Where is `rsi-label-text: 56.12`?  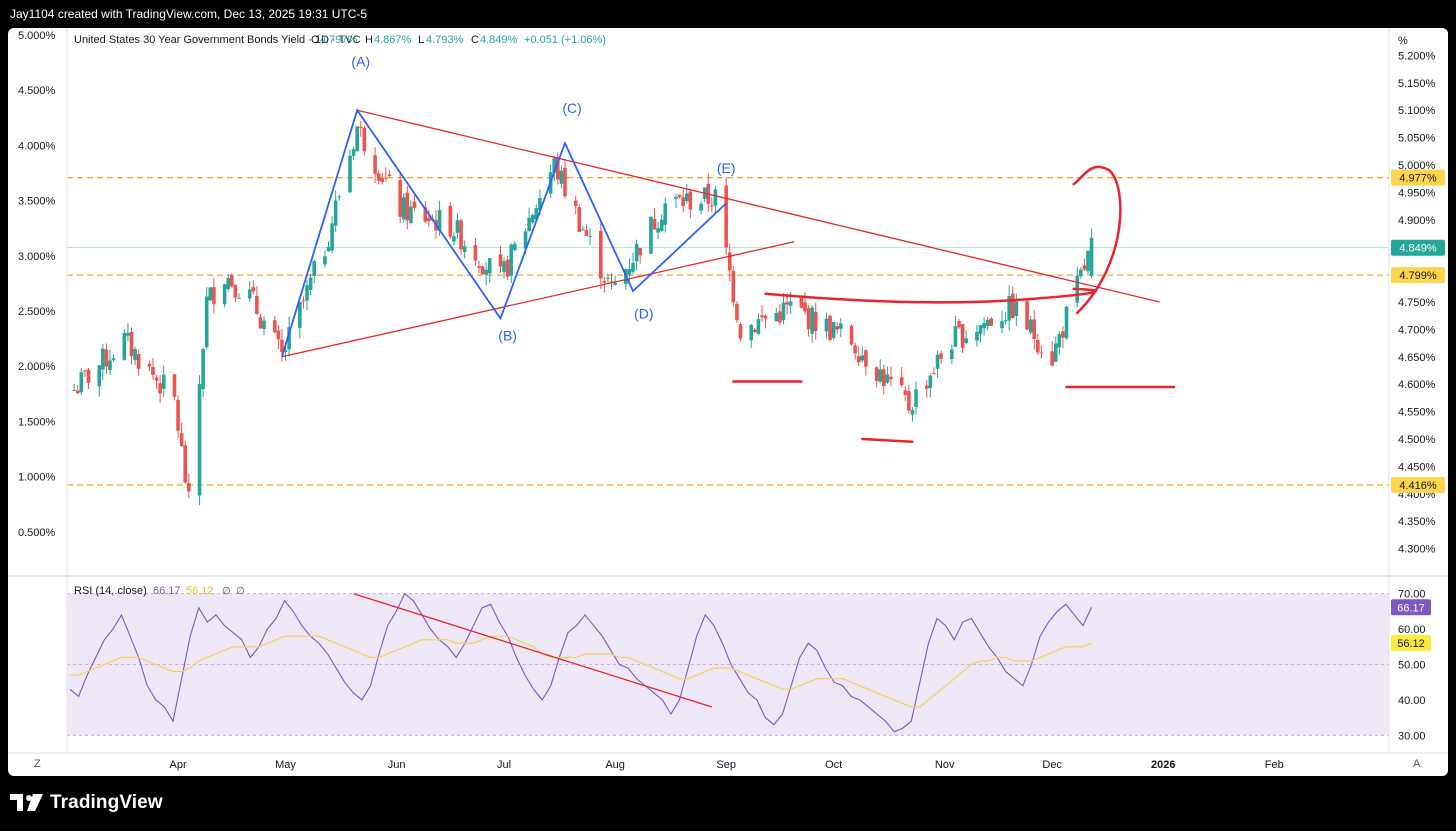
rsi-label-text: 56.12 is located at coordinates (1411, 644).